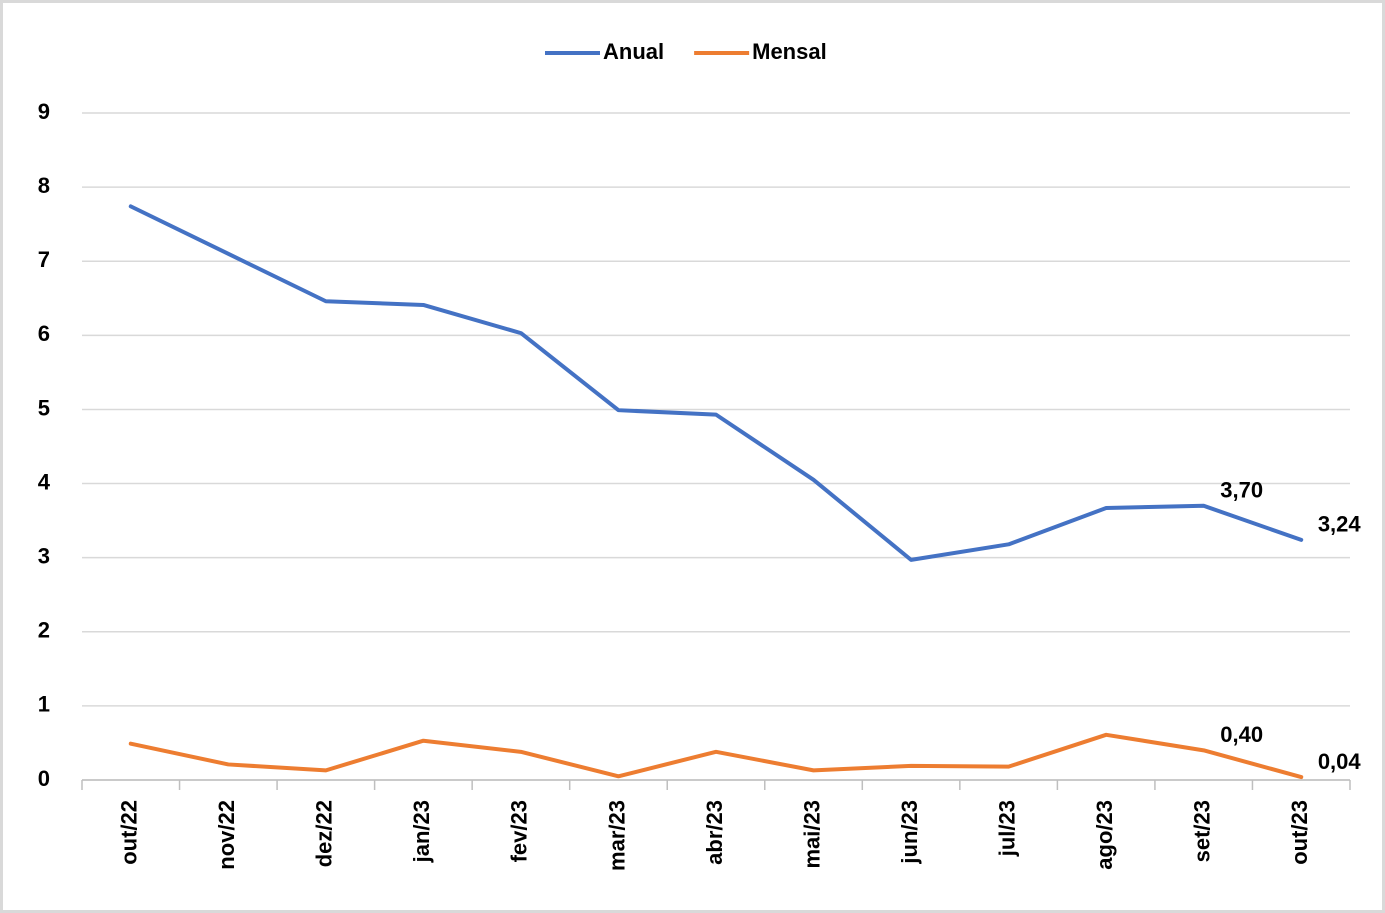  What do you see at coordinates (1104, 835) in the screenshot?
I see `x-tick-label: ago/23` at bounding box center [1104, 835].